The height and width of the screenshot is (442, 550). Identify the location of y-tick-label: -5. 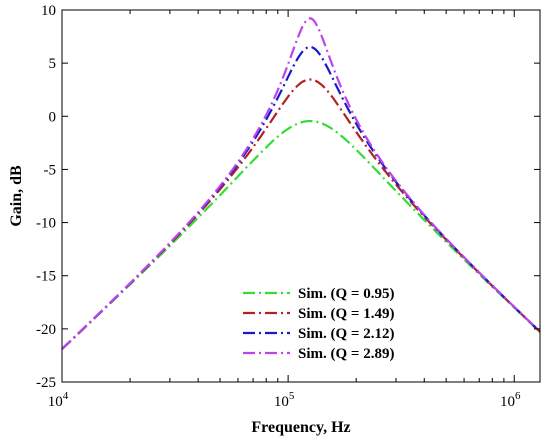
(50, 170).